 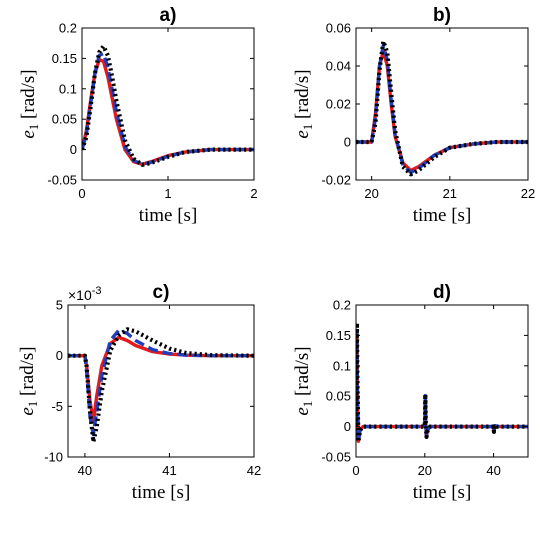 I want to click on y-tick-label-c: -10, so click(x=53, y=457).